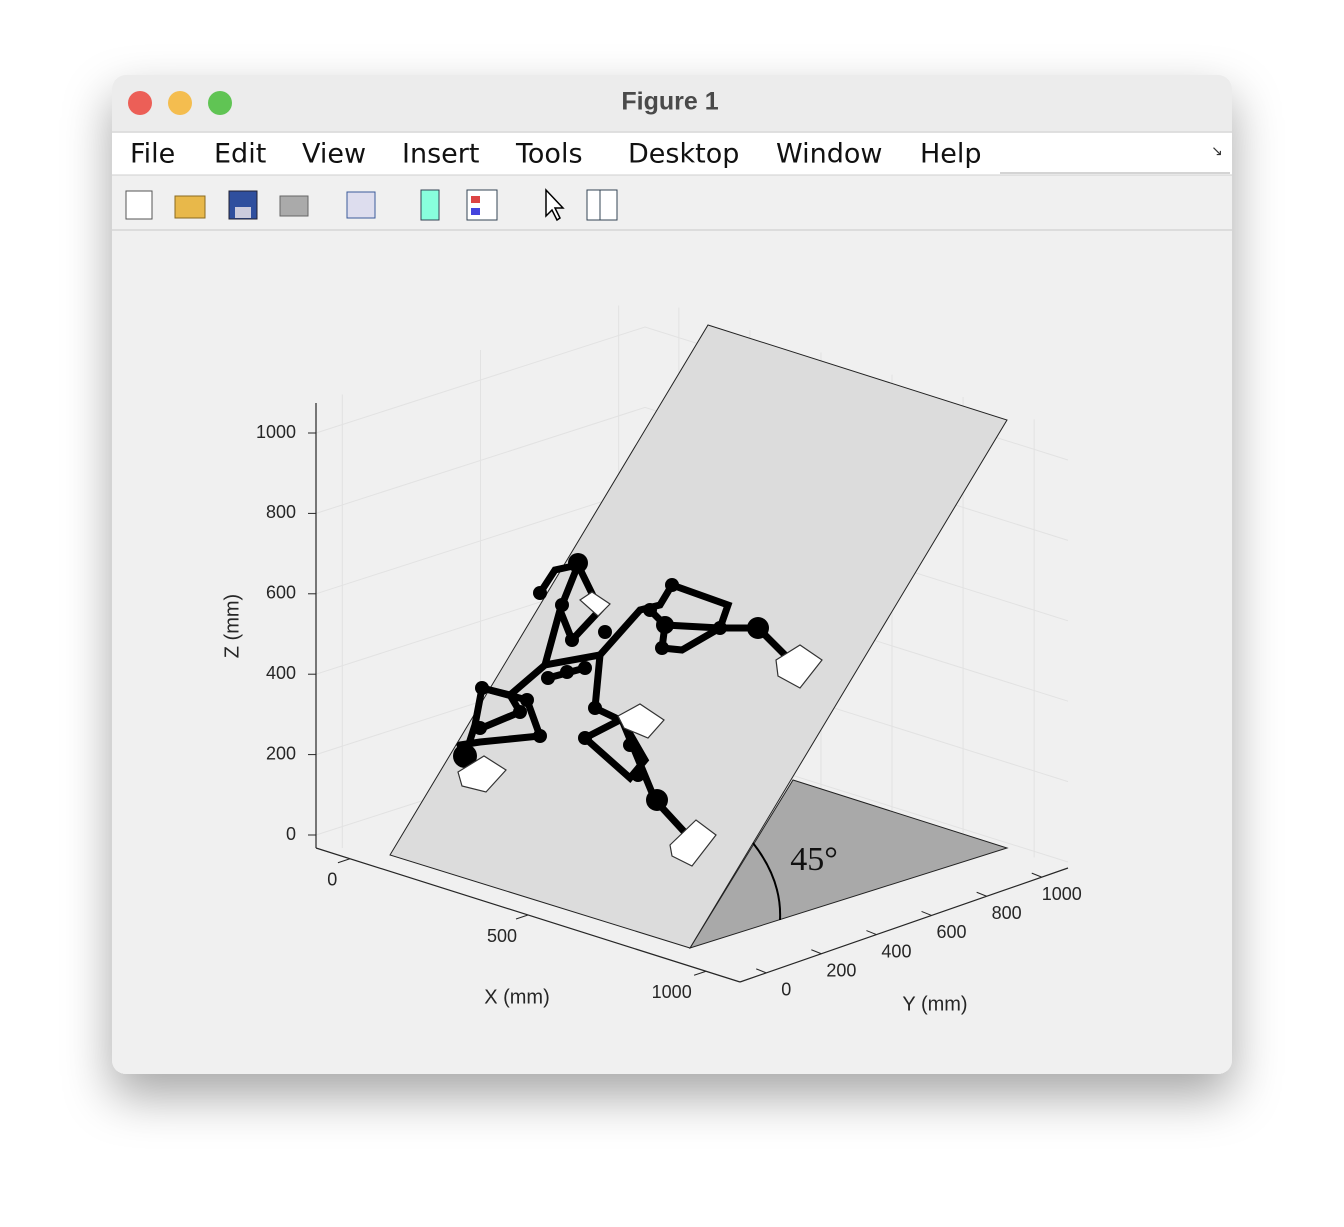 Image resolution: width=1344 pixels, height=1227 pixels. What do you see at coordinates (1217, 151) in the screenshot?
I see `dock-arrow: ↘` at bounding box center [1217, 151].